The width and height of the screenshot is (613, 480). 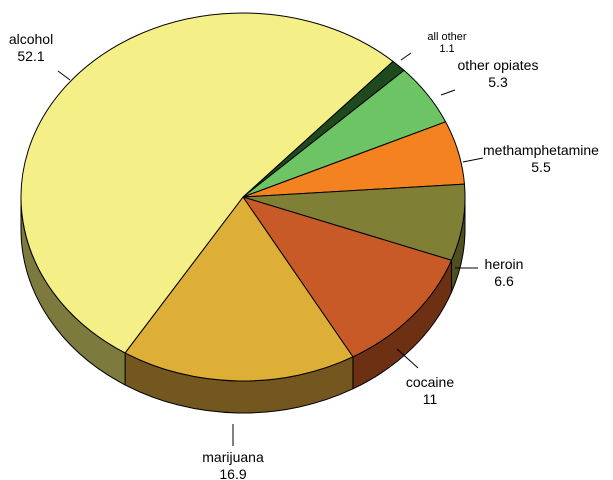 I want to click on slice-label-cocaine: cocaine, so click(x=430, y=382).